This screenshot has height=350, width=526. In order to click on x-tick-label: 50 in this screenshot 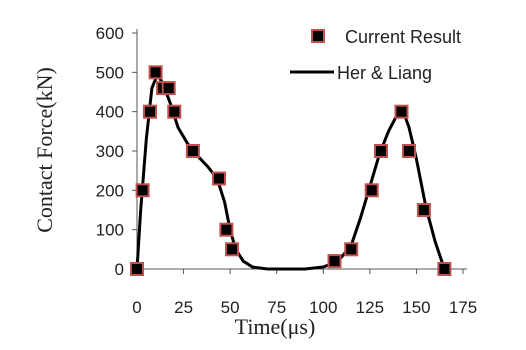, I will do `click(230, 307)`.